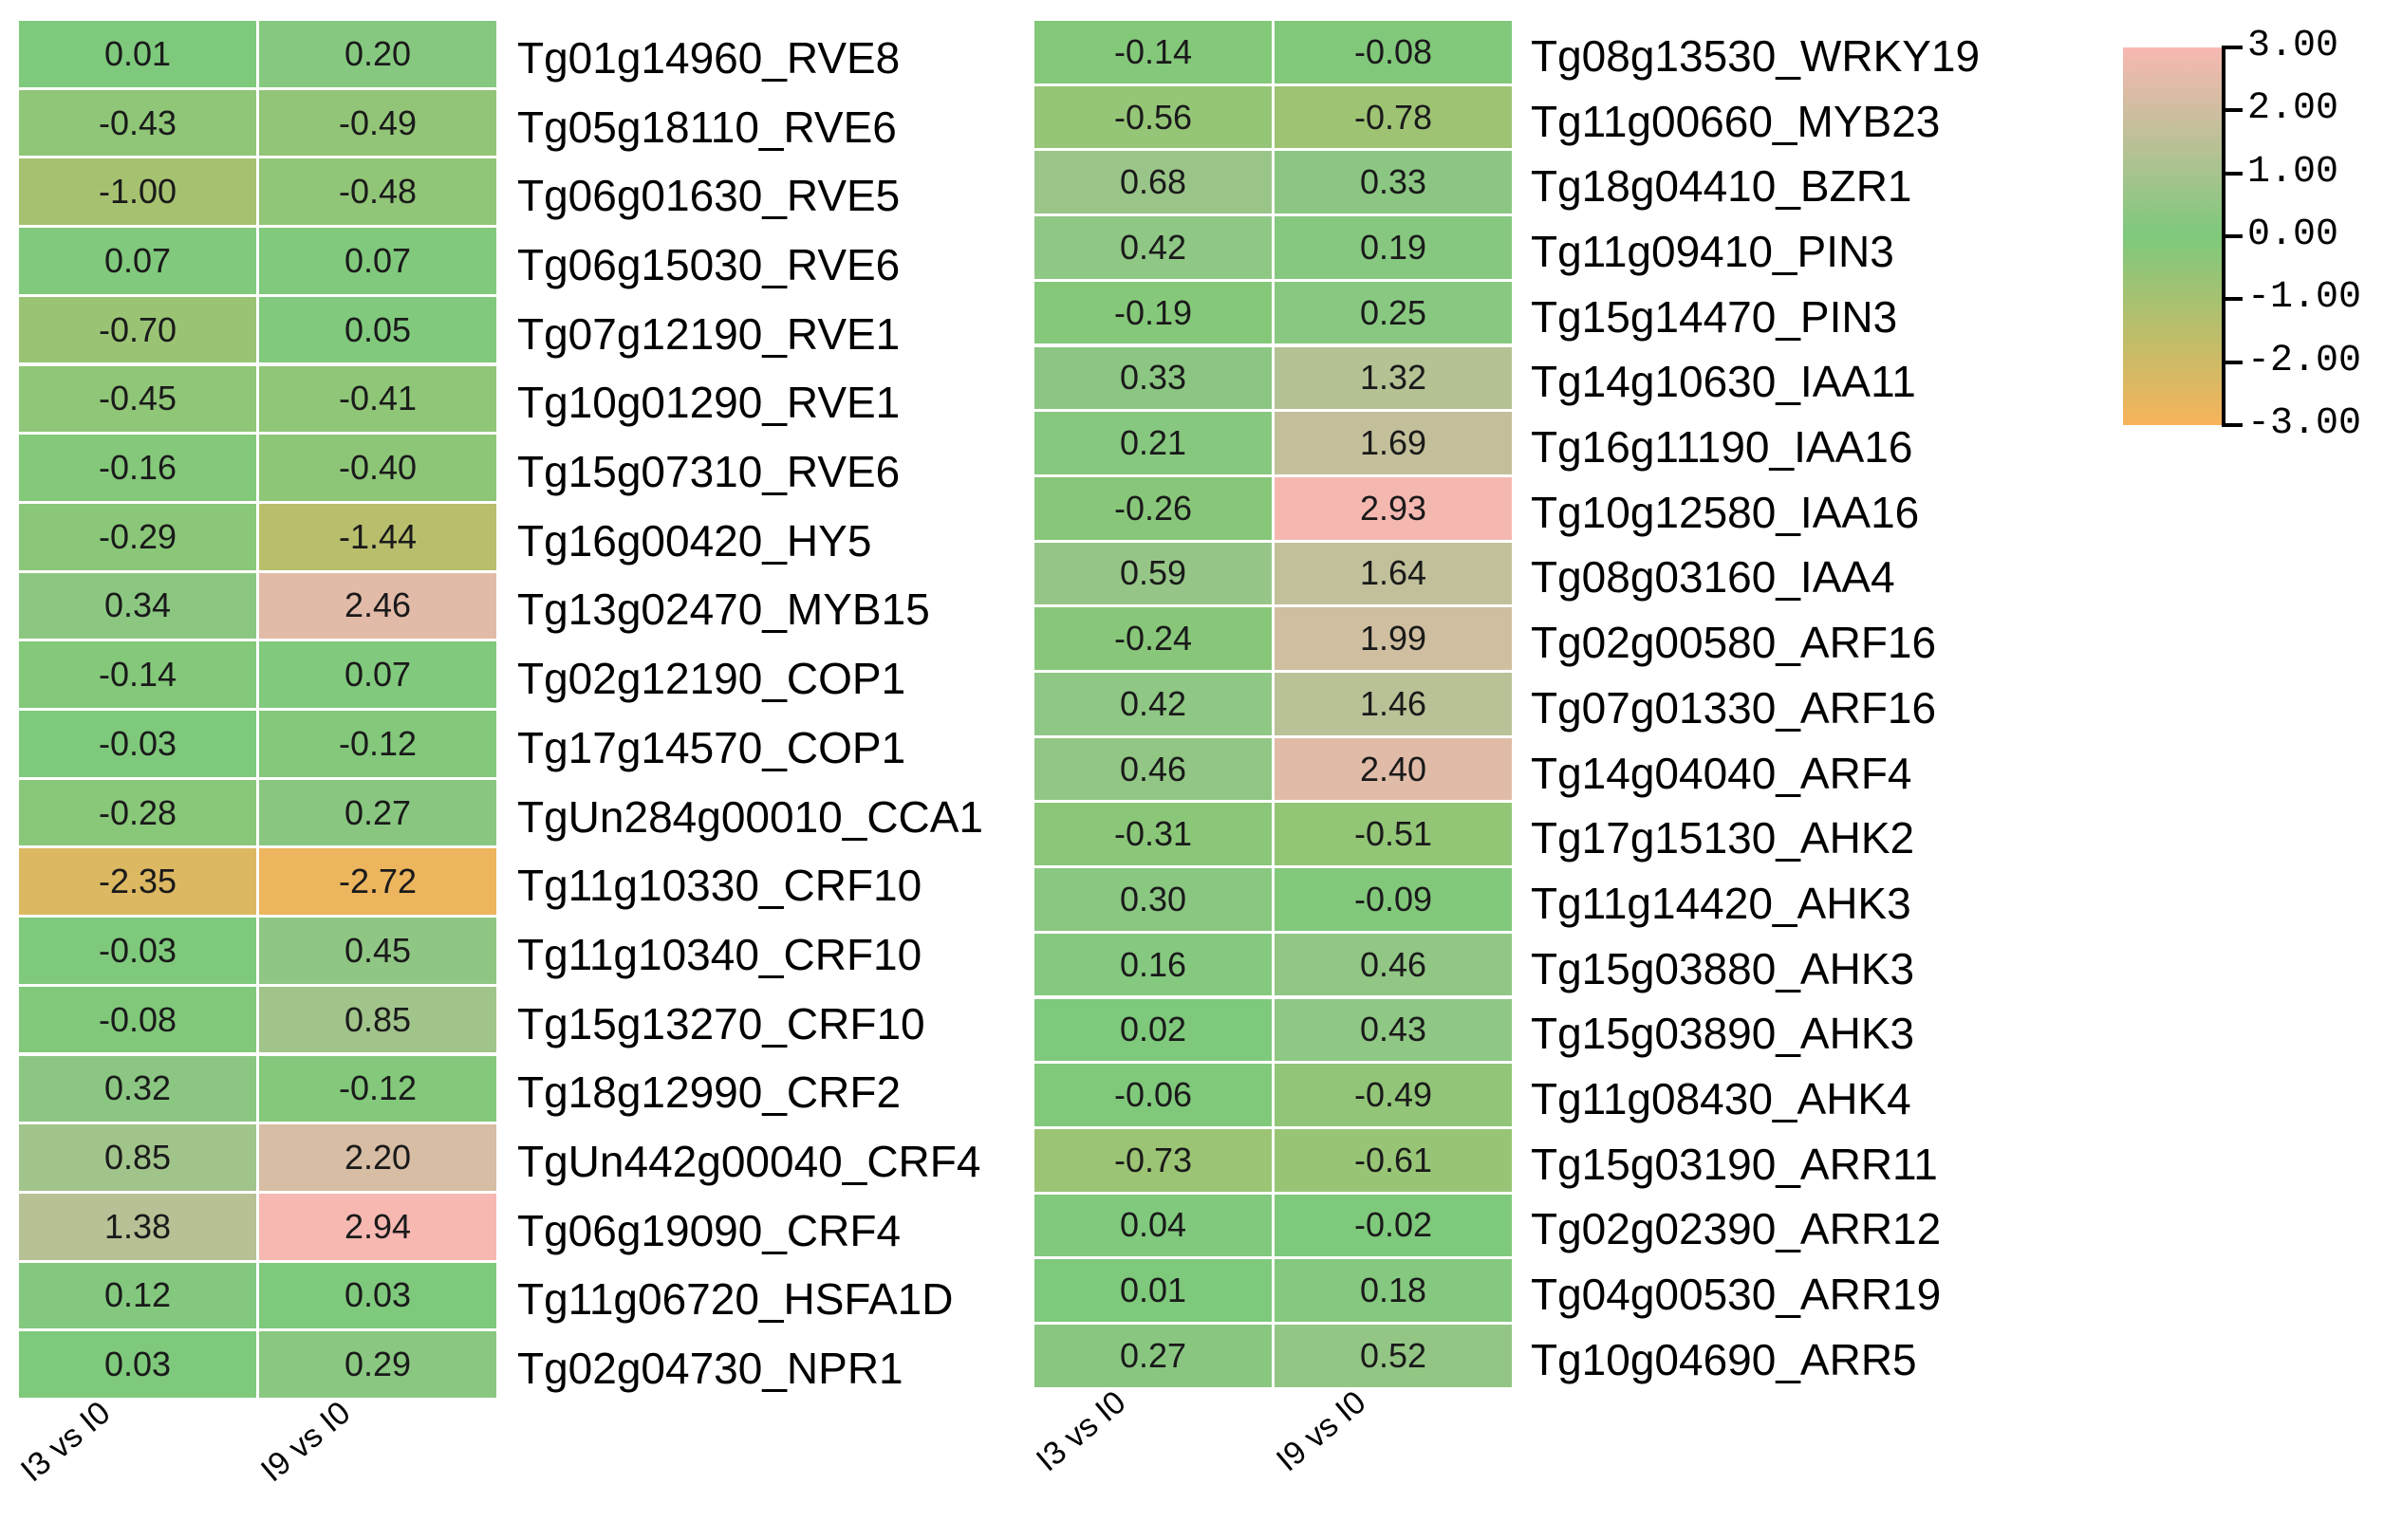  What do you see at coordinates (1723, 1034) in the screenshot?
I see `gene-label: Tg15g03890_AHK3` at bounding box center [1723, 1034].